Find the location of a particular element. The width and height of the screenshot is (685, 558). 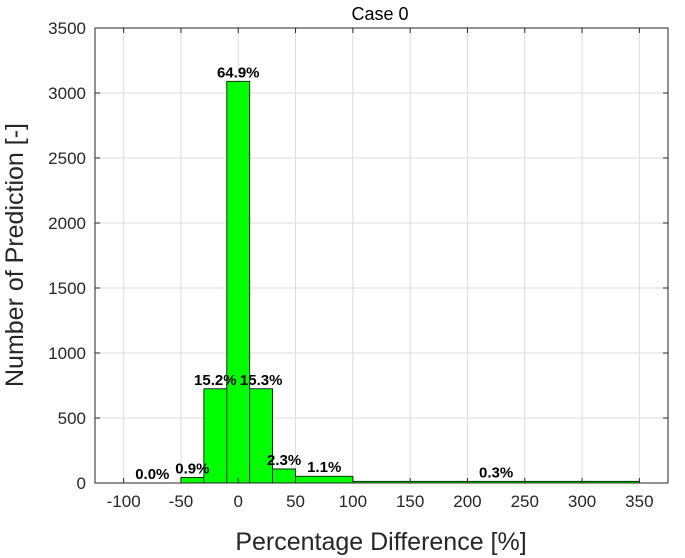

bar-data-label: 2.3% is located at coordinates (284, 460).